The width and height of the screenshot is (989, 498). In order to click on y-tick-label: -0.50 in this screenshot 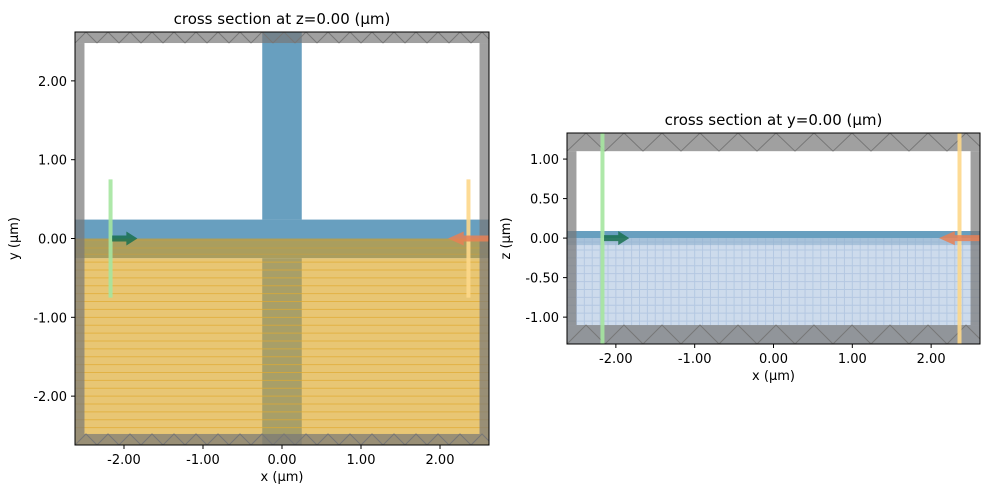, I will do `click(542, 279)`.